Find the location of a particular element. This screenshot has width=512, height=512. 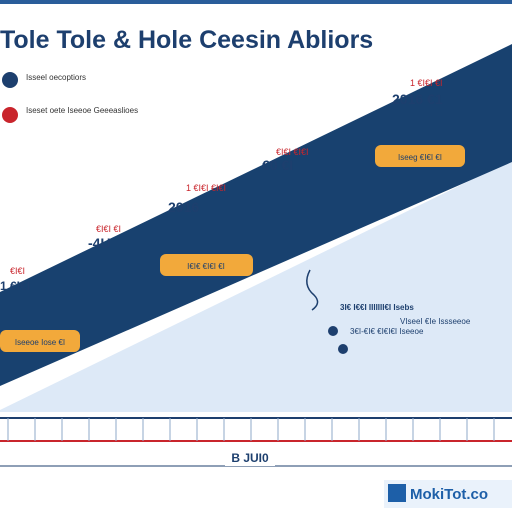

title: Tole Tole & Hole Ceesin Abliors is located at coordinates (186, 40).